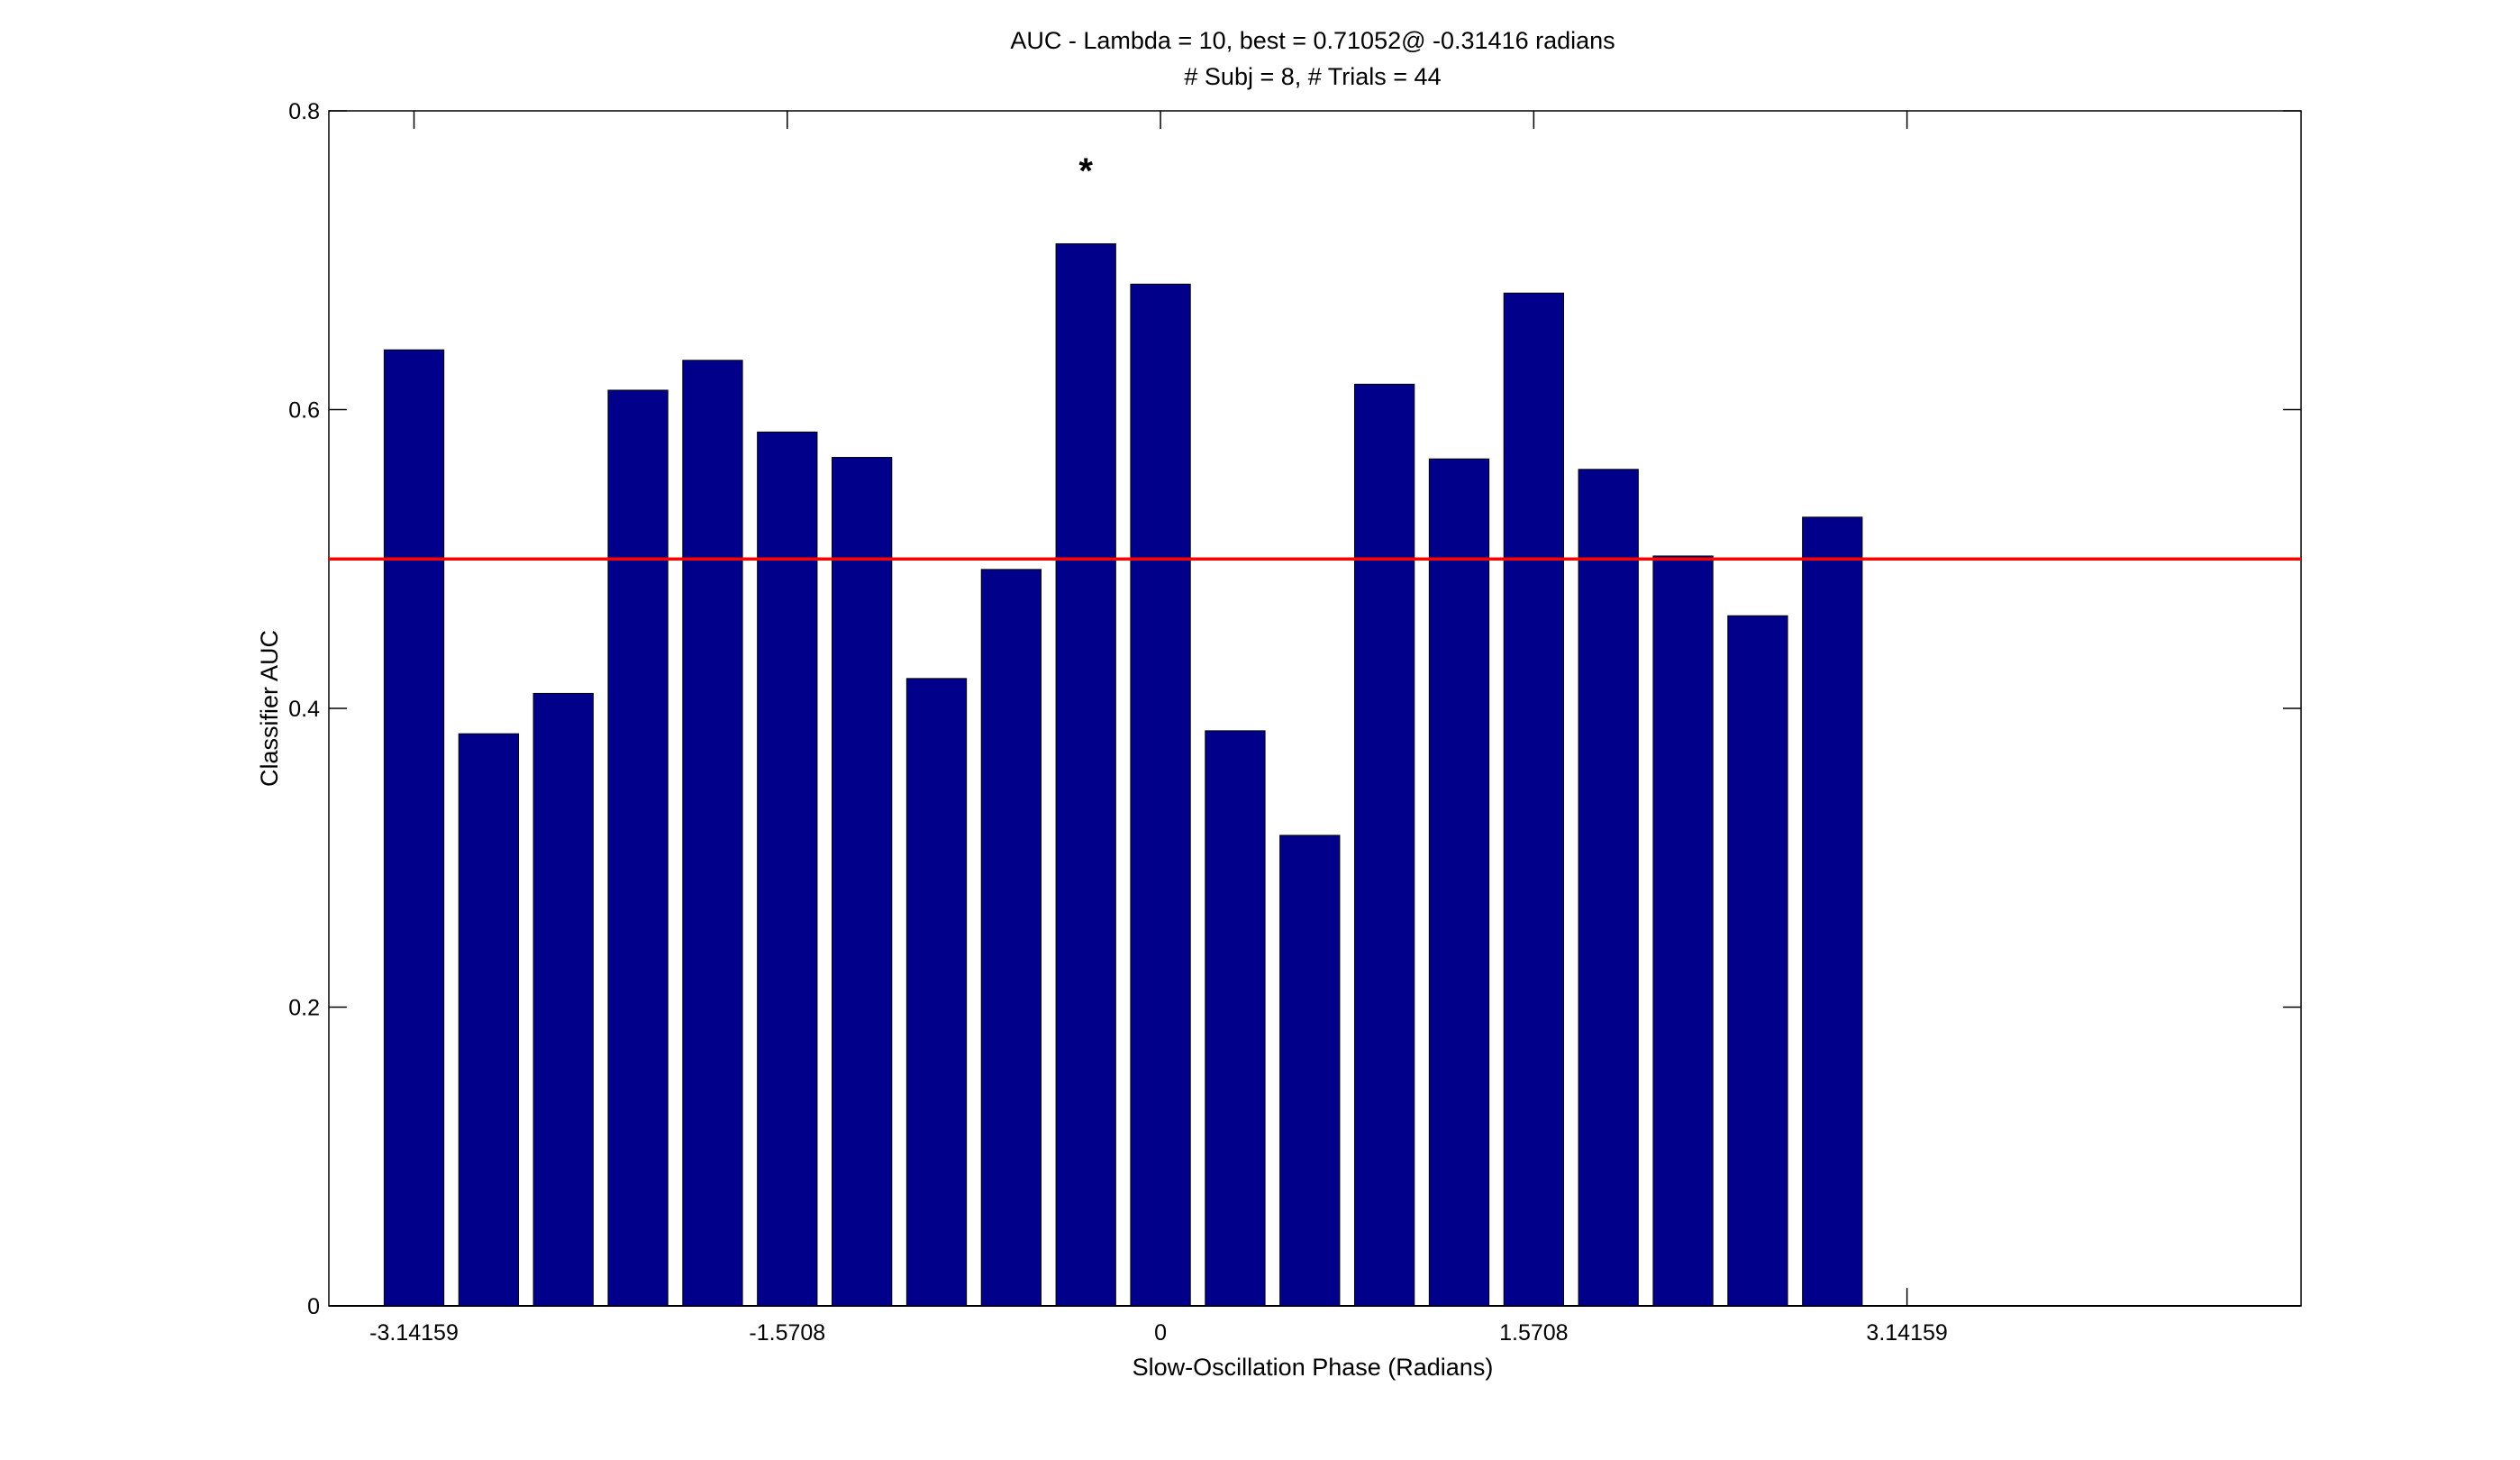 The width and height of the screenshot is (2520, 1460). I want to click on y-tick-label: 0.8, so click(304, 111).